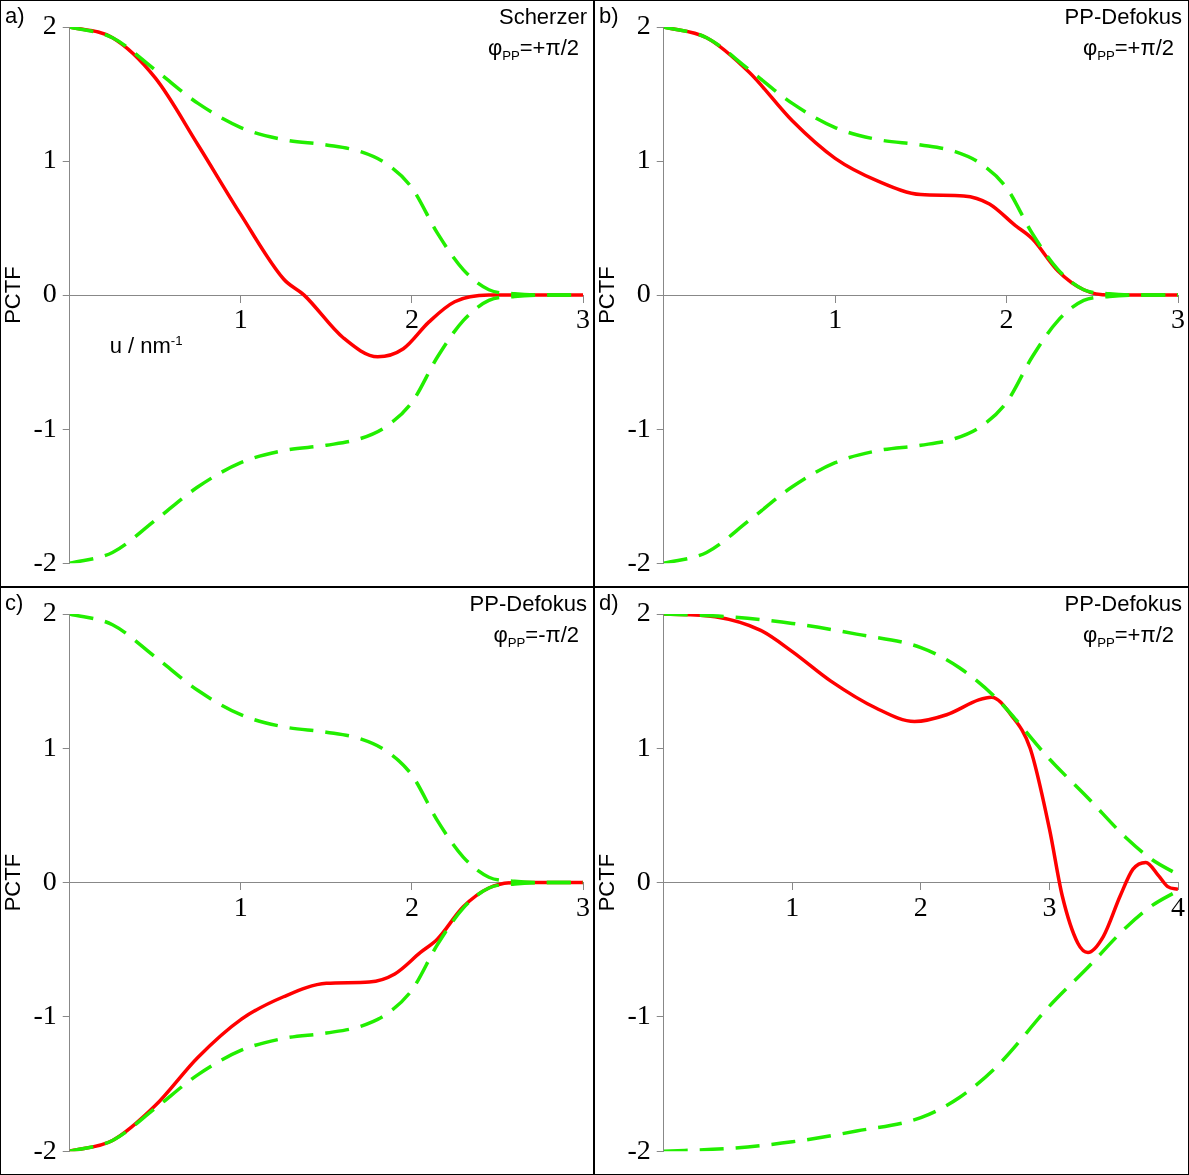 The height and width of the screenshot is (1175, 1189). Describe the element at coordinates (542, 17) in the screenshot. I see `chart-title: Scherzer` at that location.